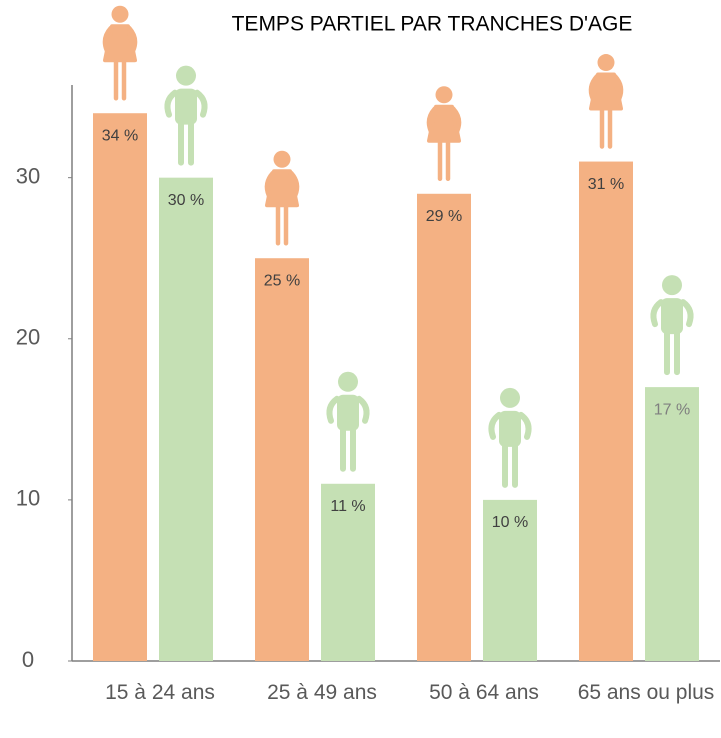 The image size is (721, 738). I want to click on x-tick-label: 65 ans ou plus, so click(646, 692).